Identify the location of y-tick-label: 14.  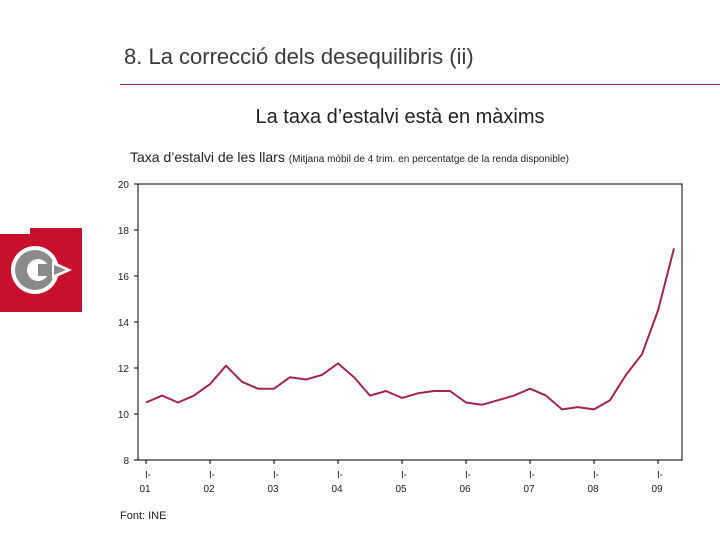
(124, 323).